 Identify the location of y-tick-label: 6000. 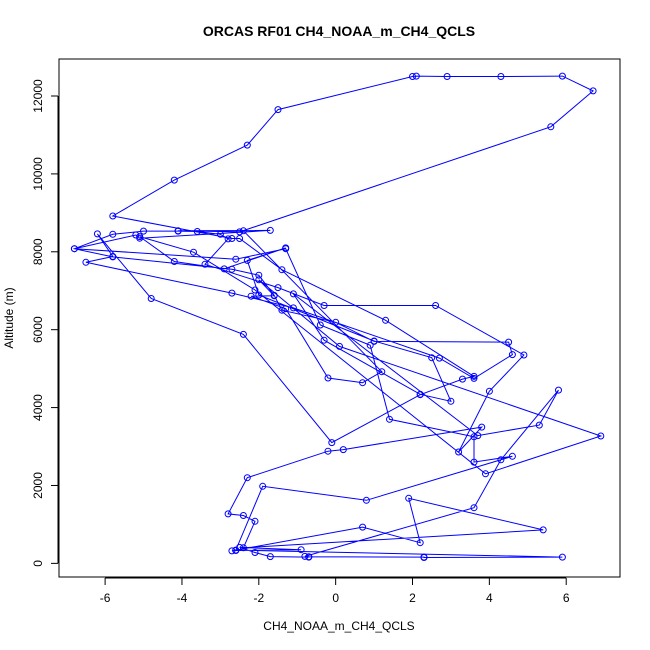
(38, 329).